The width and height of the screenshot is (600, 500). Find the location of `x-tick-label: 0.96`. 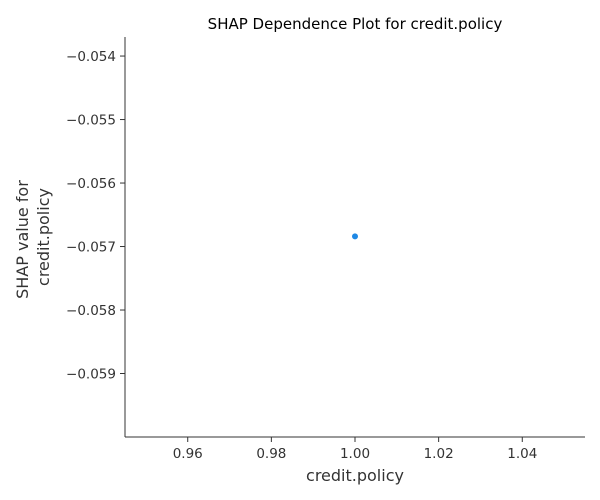

x-tick-label: 0.96 is located at coordinates (188, 454).